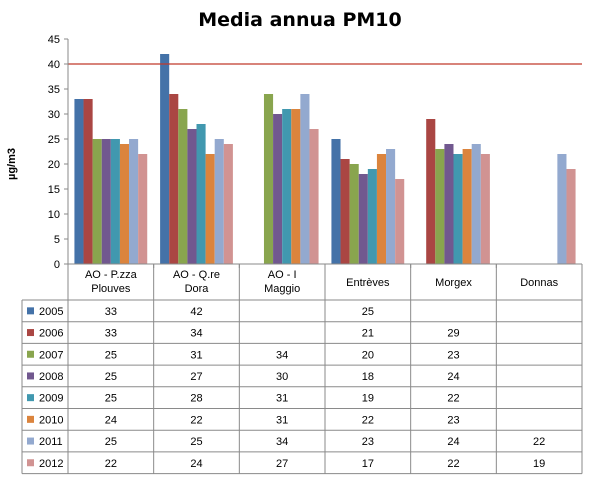  What do you see at coordinates (54, 115) in the screenshot?
I see `y-tick-label: 30` at bounding box center [54, 115].